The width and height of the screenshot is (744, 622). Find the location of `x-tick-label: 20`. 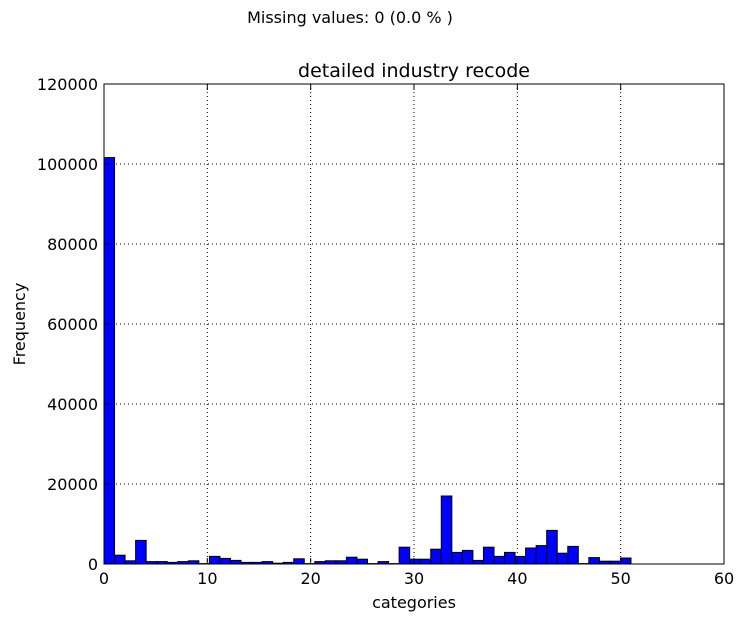

x-tick-label: 20 is located at coordinates (310, 578).